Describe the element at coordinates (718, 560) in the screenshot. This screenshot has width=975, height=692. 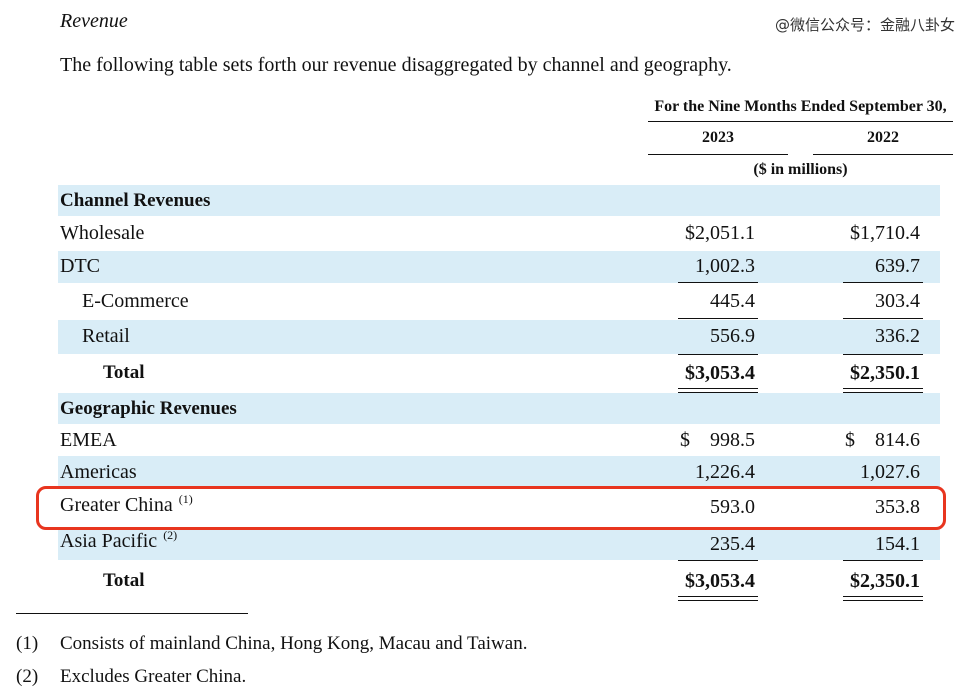
I see `apac-underline-2023` at that location.